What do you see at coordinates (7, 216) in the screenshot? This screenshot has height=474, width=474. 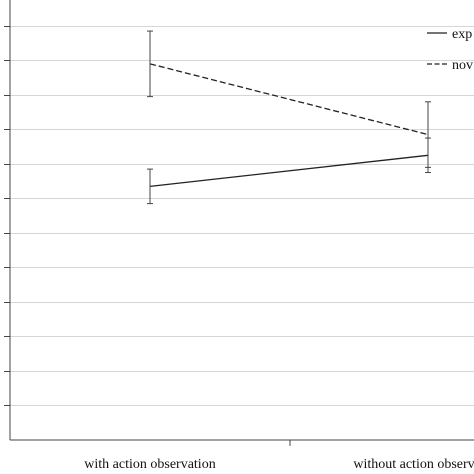 I see `y-axis-ticks` at bounding box center [7, 216].